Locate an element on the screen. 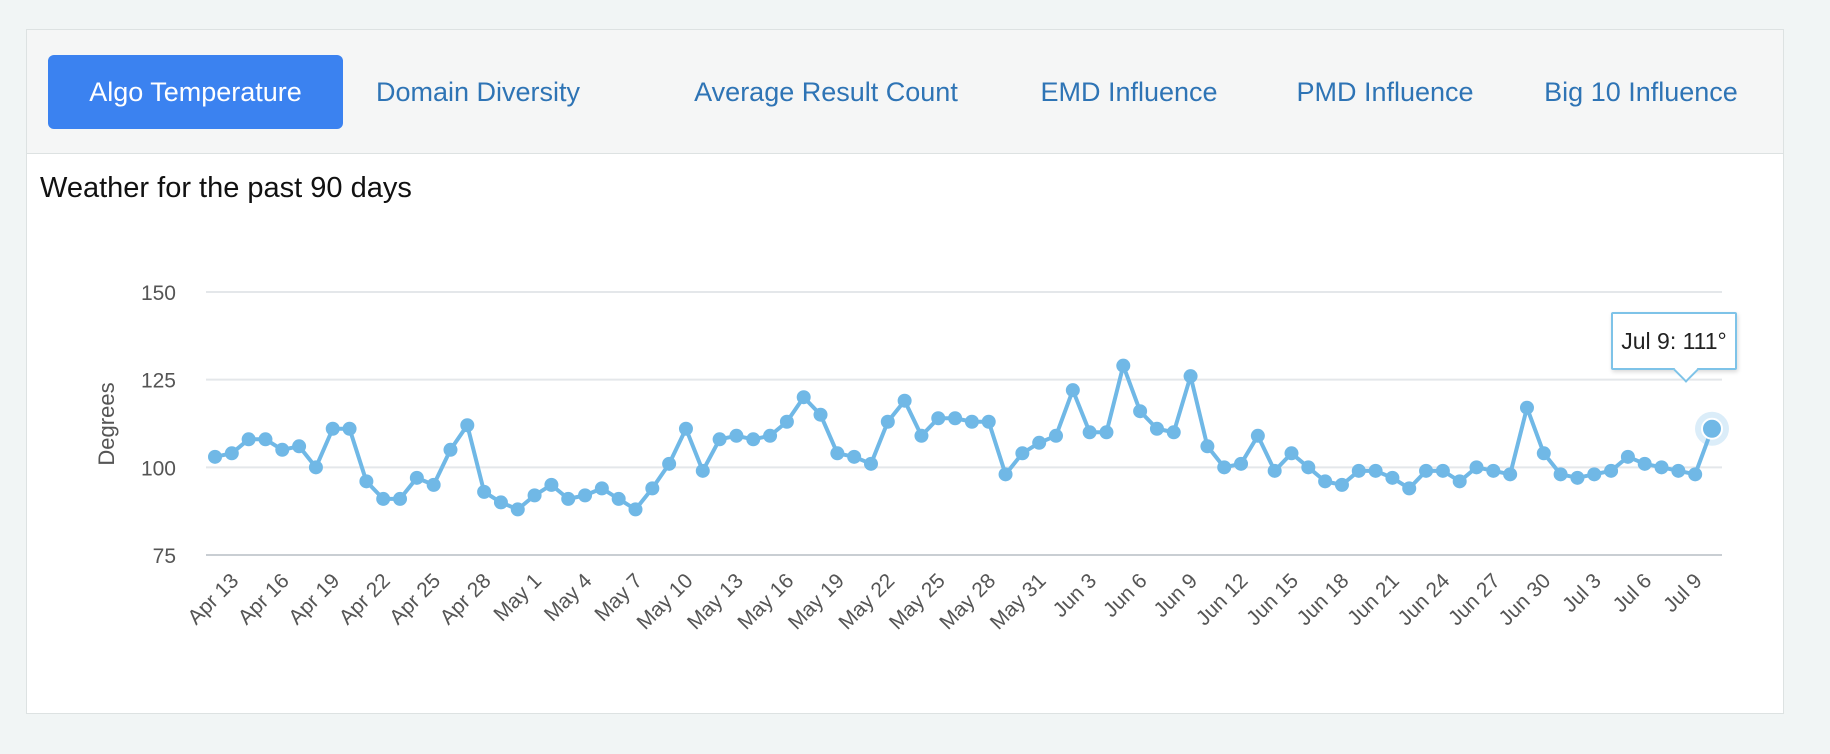  x-tick-label: May 28 is located at coordinates (967, 601).